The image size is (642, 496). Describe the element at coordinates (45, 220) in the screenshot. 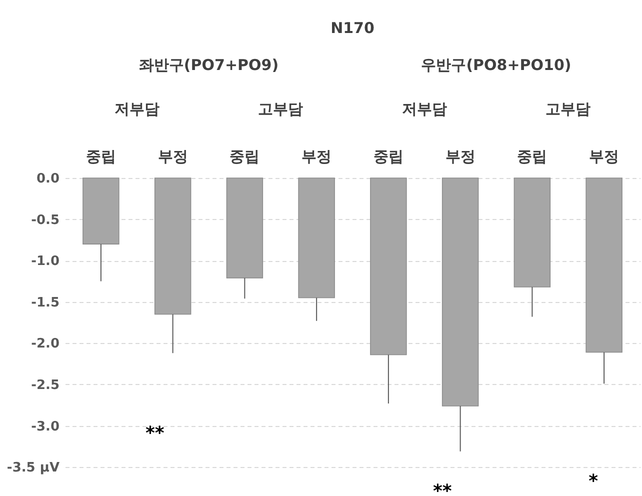

I see `y-tick-label: -0.5` at that location.